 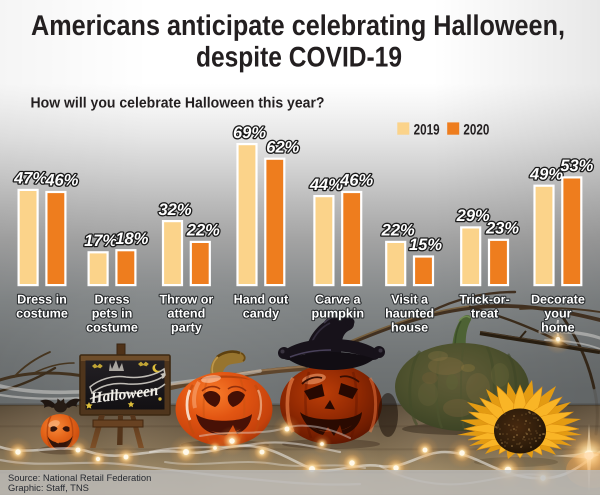 What do you see at coordinates (186, 328) in the screenshot?
I see `svg-text: party` at bounding box center [186, 328].